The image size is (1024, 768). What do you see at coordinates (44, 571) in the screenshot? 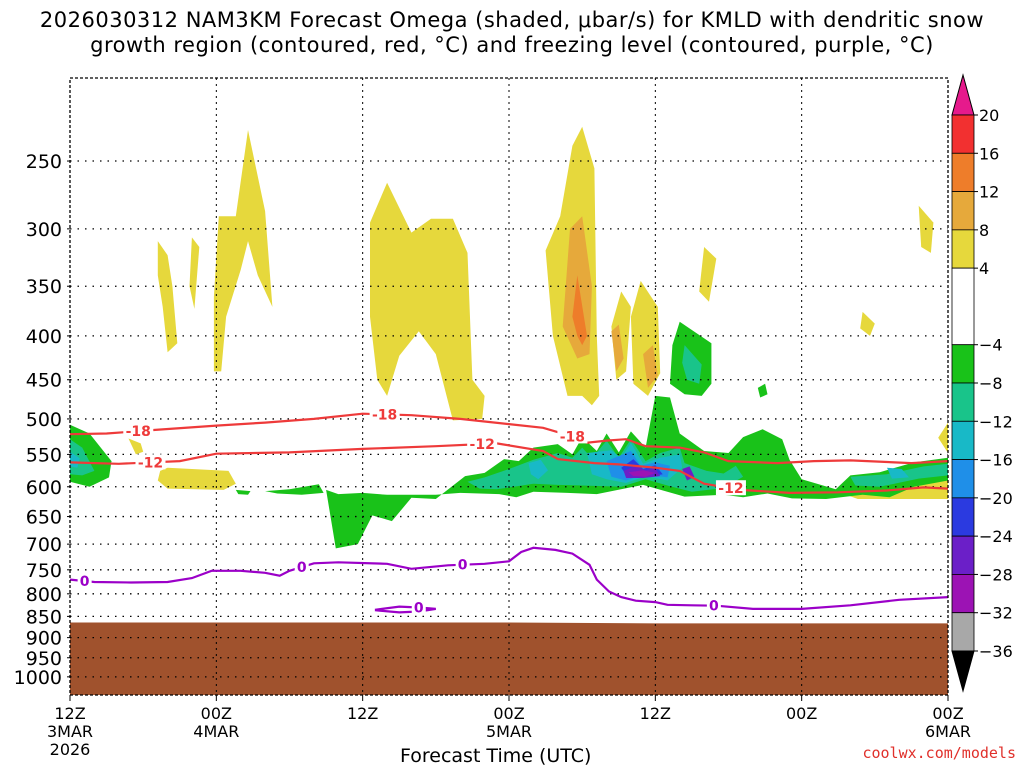
I see `y-tick-label-750: 750` at bounding box center [44, 571].